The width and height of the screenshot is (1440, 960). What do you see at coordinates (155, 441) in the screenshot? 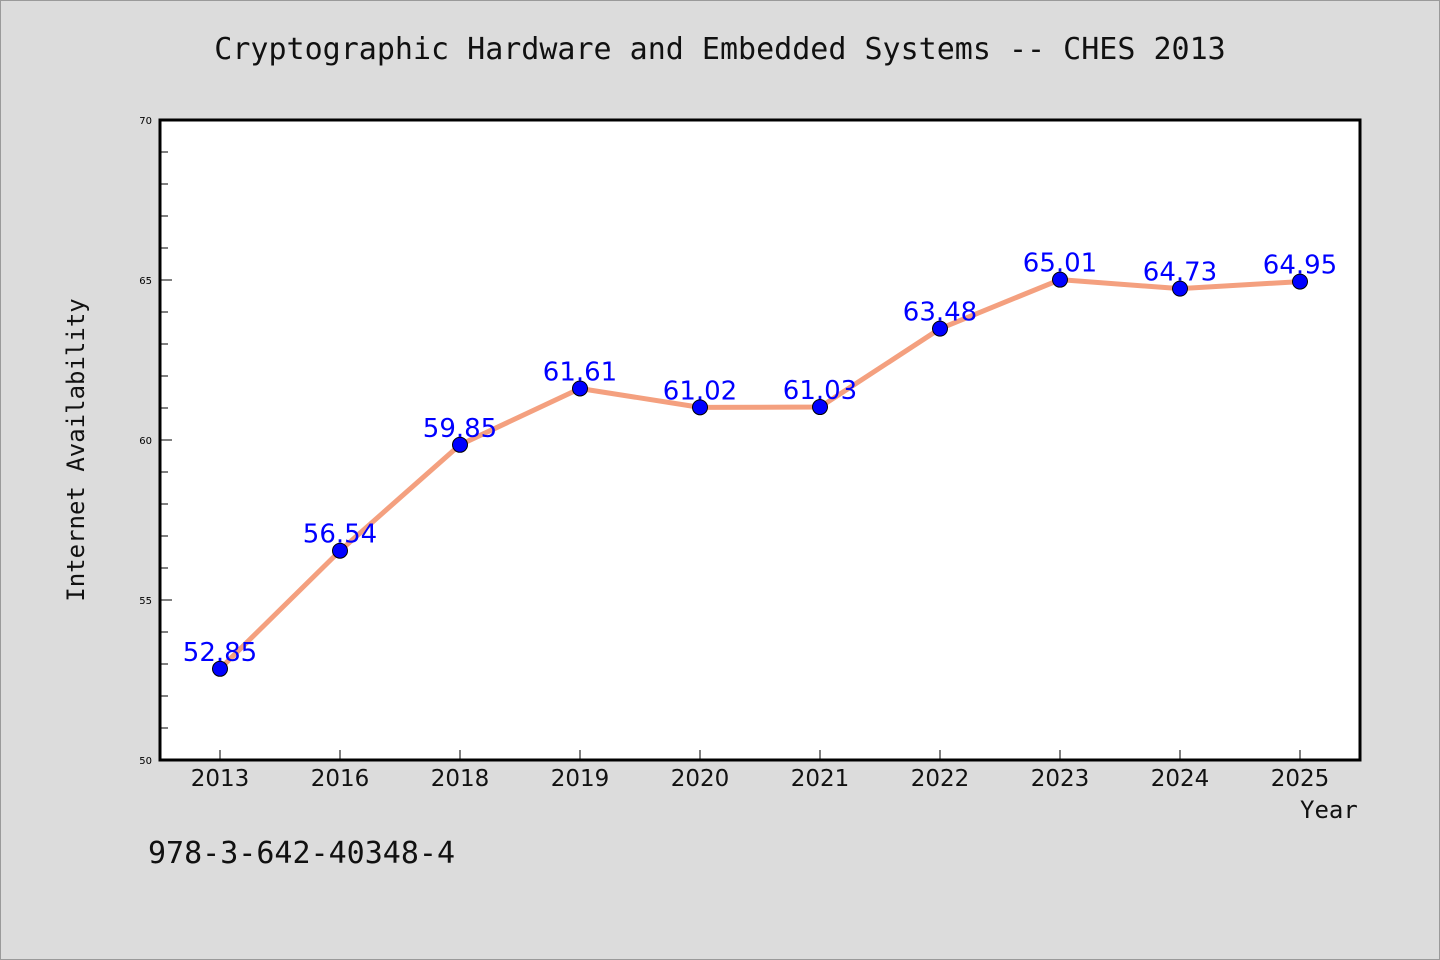
I see `y-axis: 50 55 60 65 70` at bounding box center [155, 441].